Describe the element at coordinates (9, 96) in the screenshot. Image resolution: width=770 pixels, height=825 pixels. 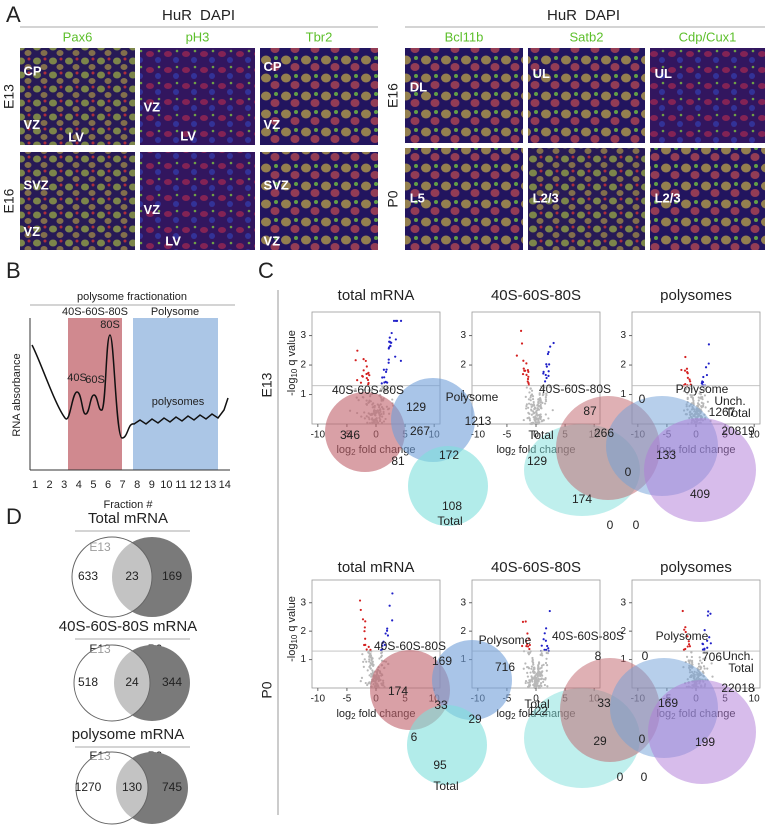
I see `row-label: E13` at that location.